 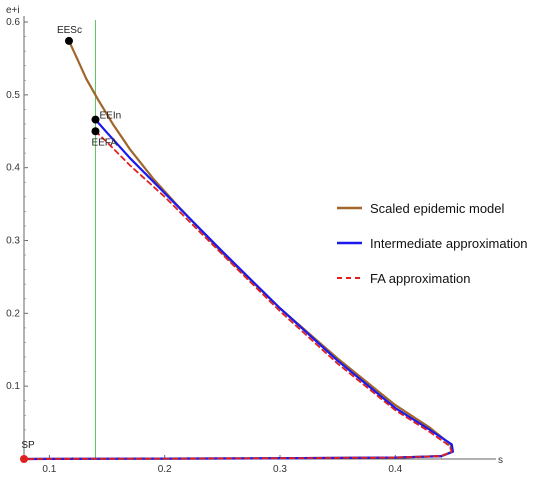 I want to click on legend-label: FA approximation, so click(x=420, y=278).